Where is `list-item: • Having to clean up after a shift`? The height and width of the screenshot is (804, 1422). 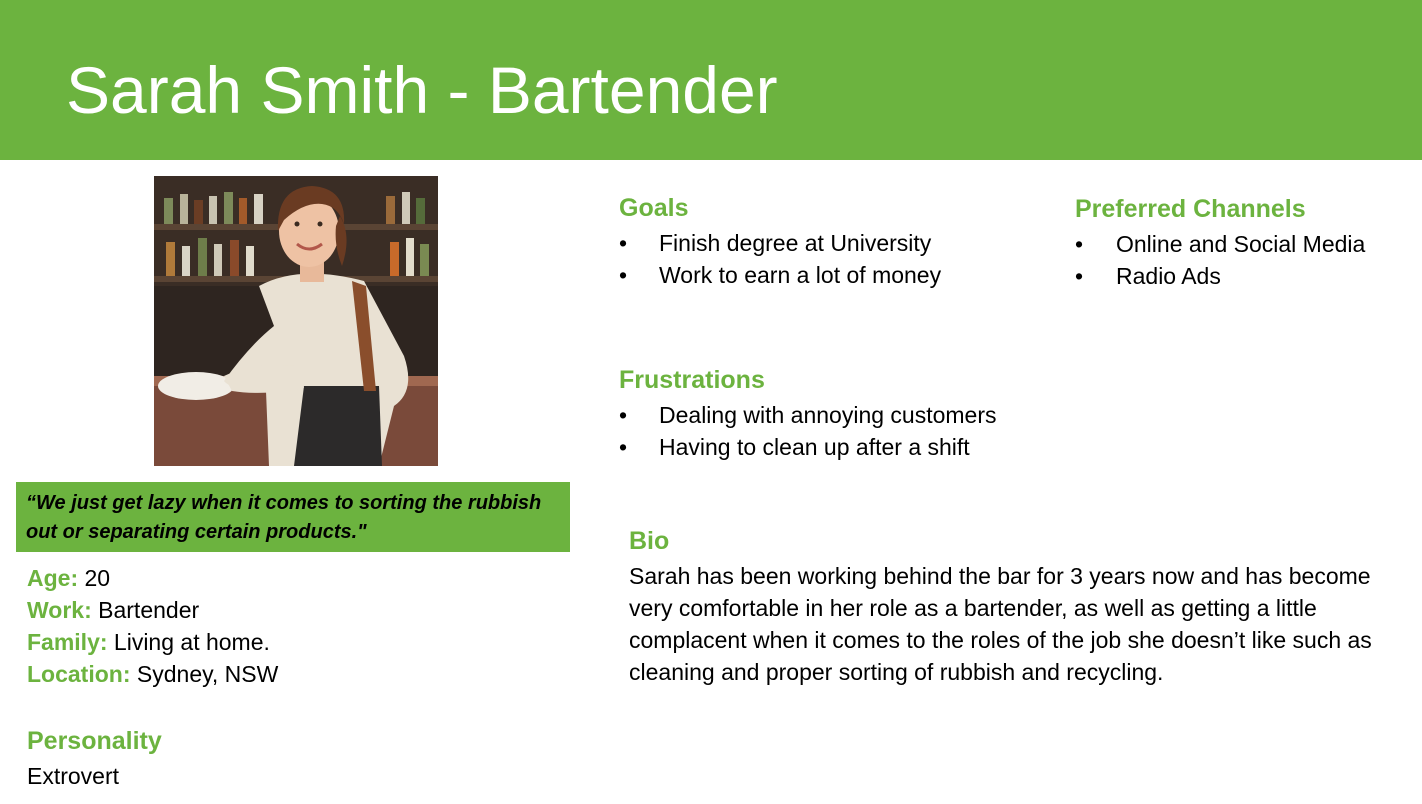
list-item: • Having to clean up after a shift is located at coordinates (839, 447).